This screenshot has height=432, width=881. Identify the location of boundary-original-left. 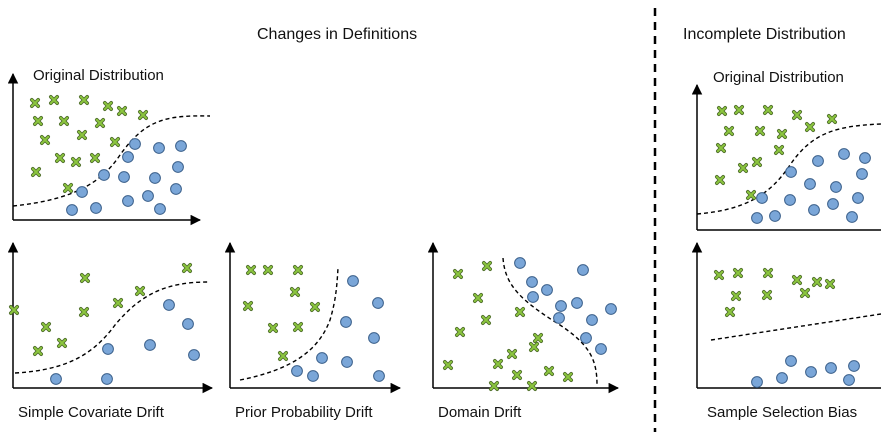
(111, 161).